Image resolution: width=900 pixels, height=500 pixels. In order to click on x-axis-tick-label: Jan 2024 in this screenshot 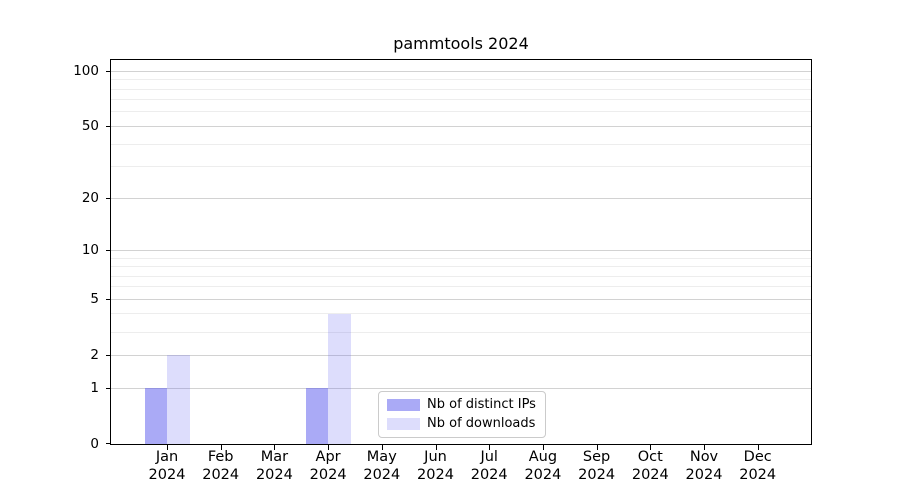, I will do `click(167, 466)`.